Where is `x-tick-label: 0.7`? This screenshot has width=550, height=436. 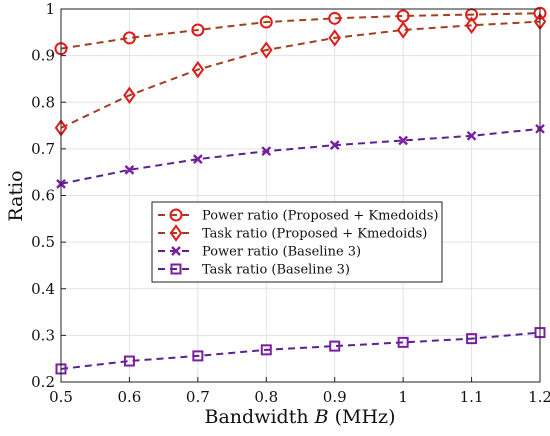 x-tick-label: 0.7 is located at coordinates (198, 397).